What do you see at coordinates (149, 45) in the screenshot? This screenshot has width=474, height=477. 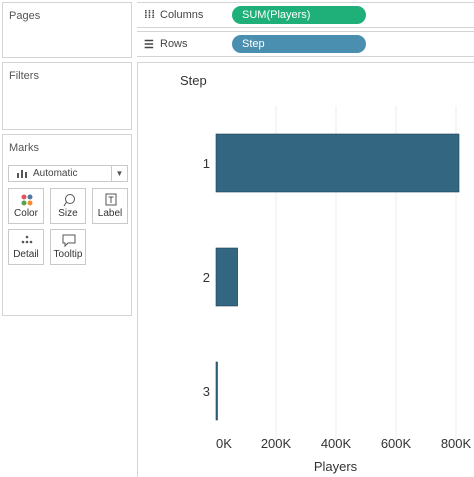 I see `rows-icon: ☰` at bounding box center [149, 45].